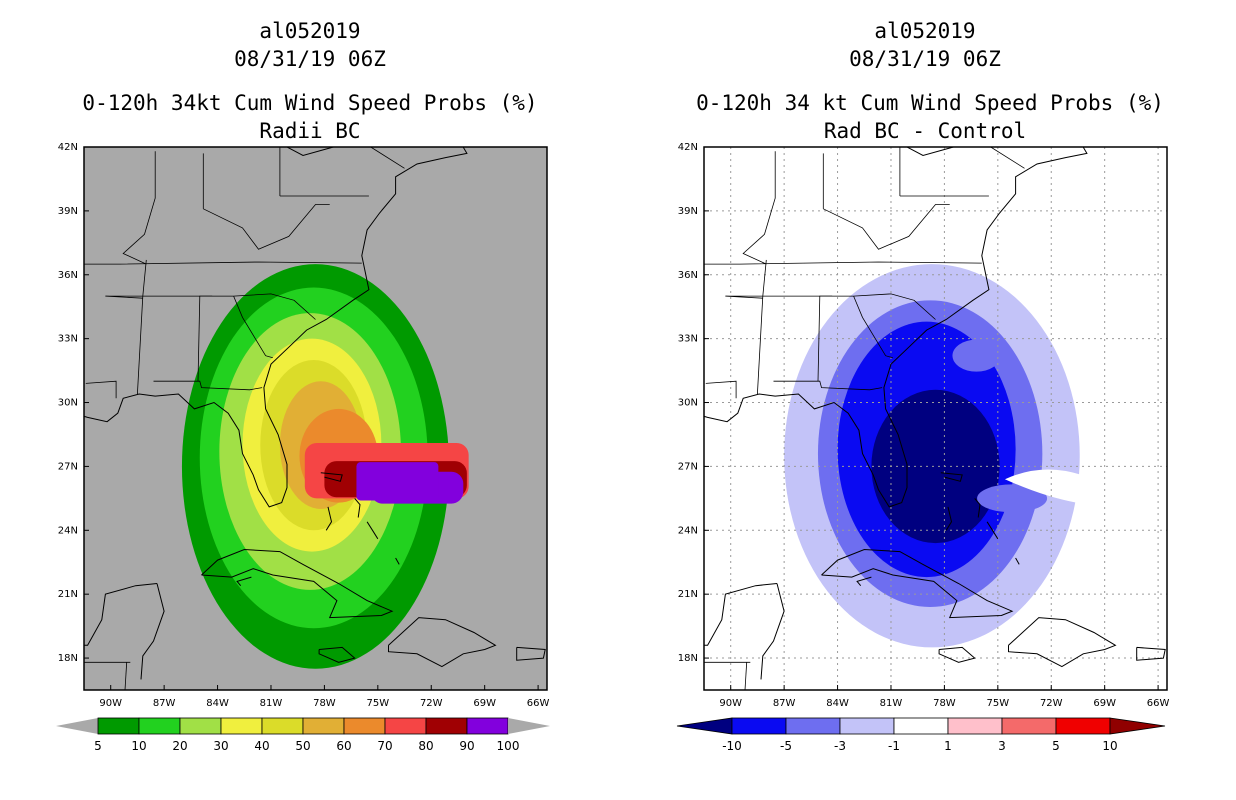  What do you see at coordinates (688, 658) in the screenshot?
I see `y-tick-label: 18N` at bounding box center [688, 658].